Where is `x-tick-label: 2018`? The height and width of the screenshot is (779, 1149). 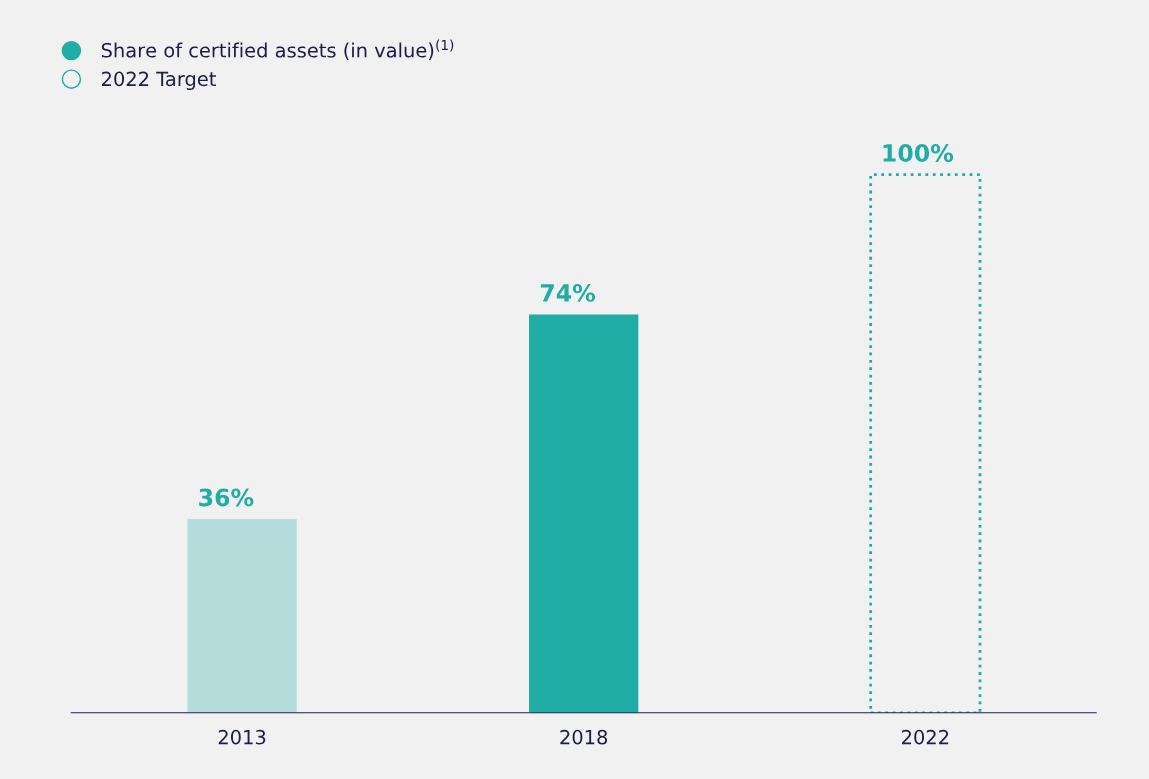 x-tick-label: 2018 is located at coordinates (584, 737).